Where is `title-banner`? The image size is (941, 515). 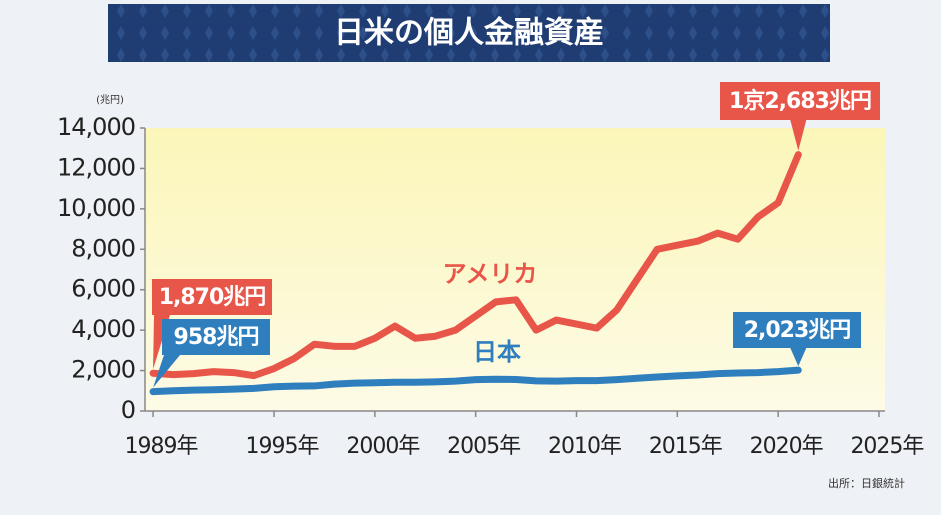
title-banner is located at coordinates (469, 33).